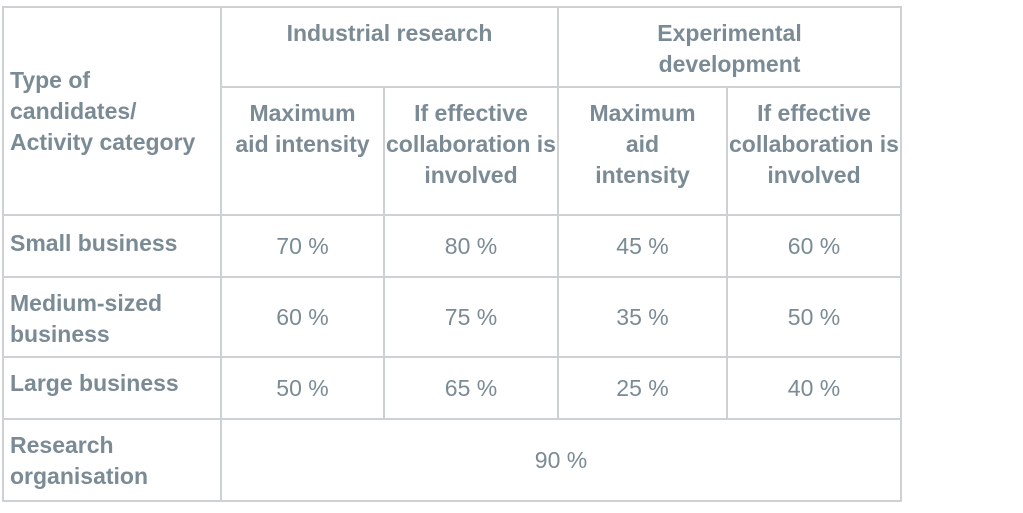  Describe the element at coordinates (389, 33) in the screenshot. I see `industrial-research-label: Industrial research` at that location.